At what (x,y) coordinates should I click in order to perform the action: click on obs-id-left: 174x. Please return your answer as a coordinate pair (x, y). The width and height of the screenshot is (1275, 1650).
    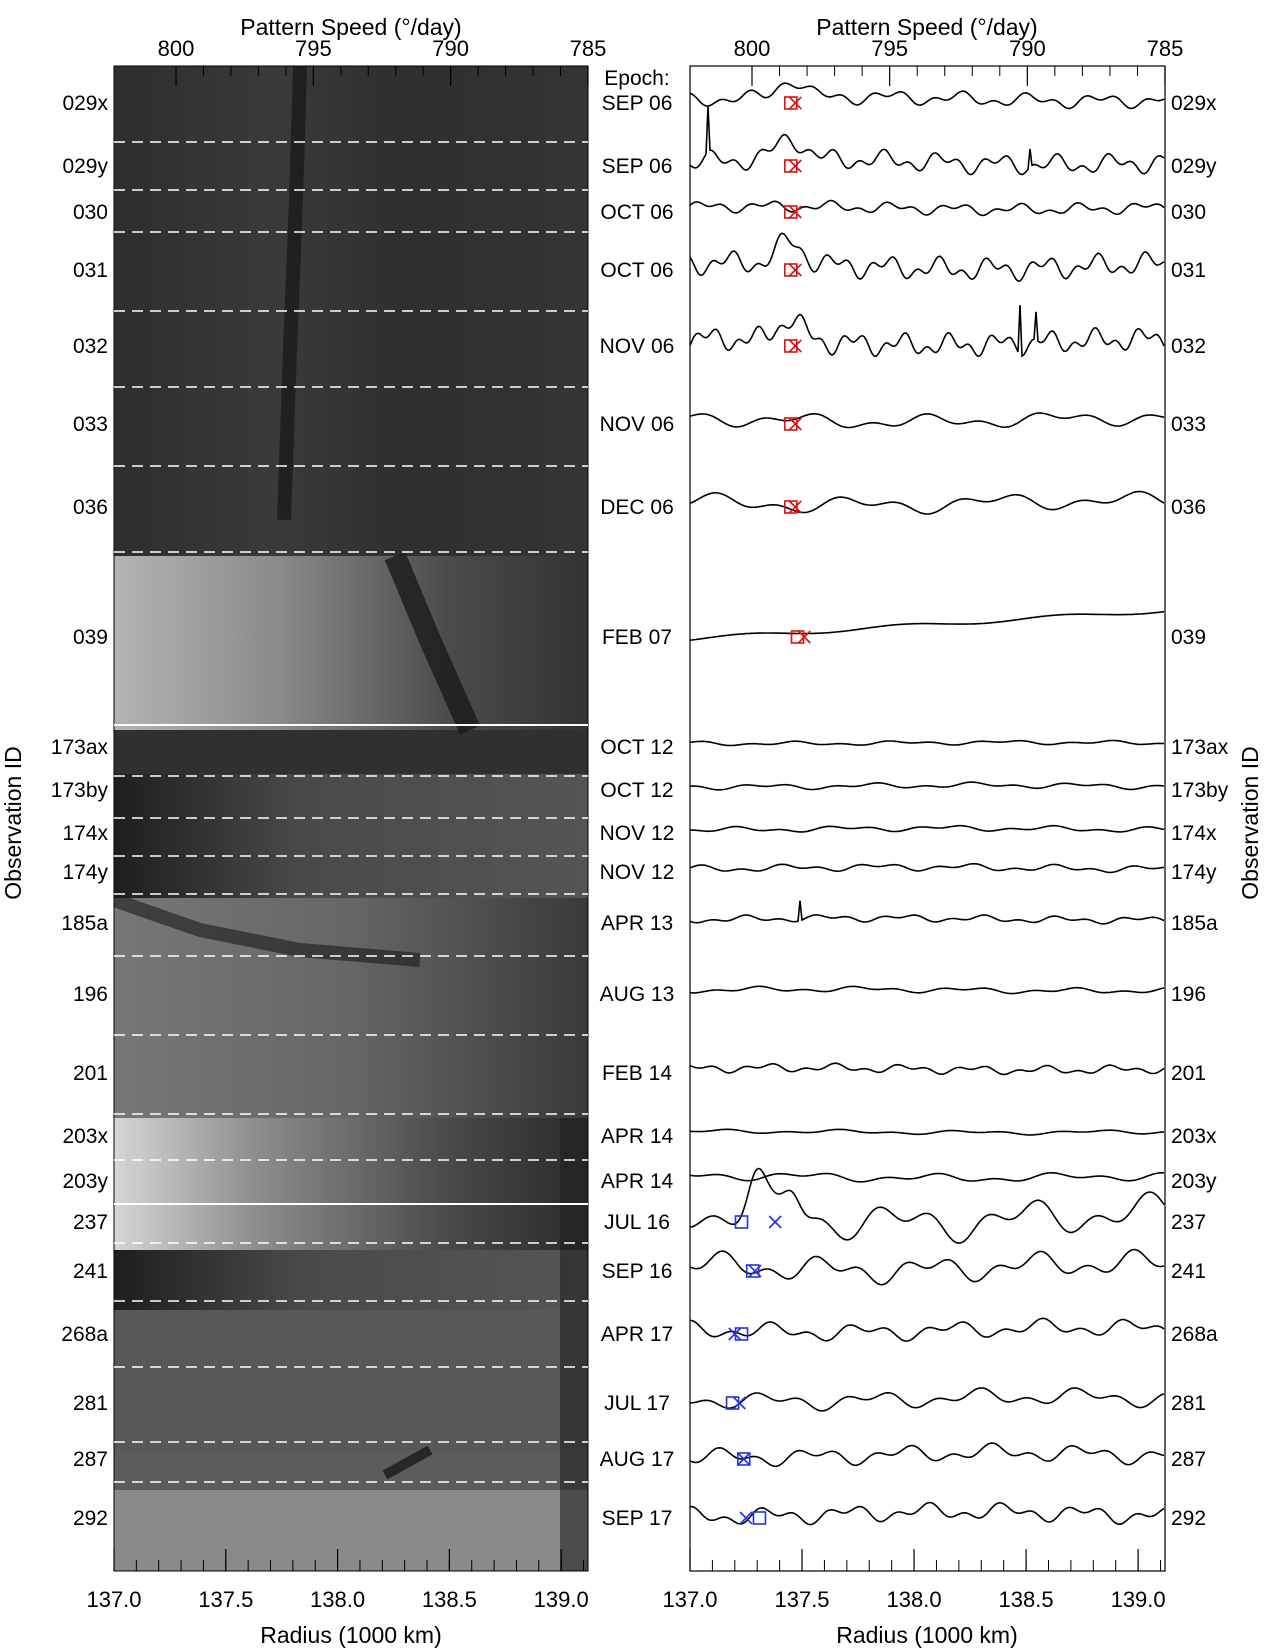
    Looking at the image, I should click on (85, 833).